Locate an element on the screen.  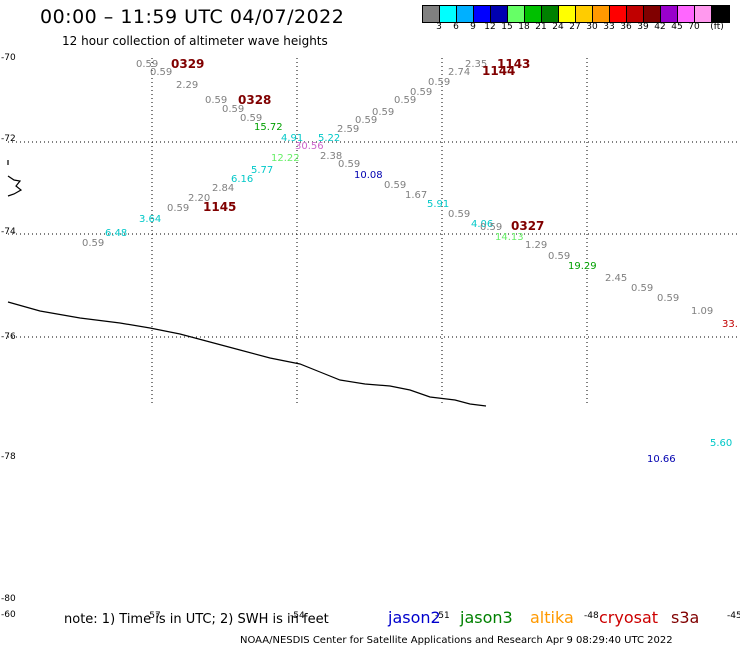
wave-height-label: 5.77 is located at coordinates (262, 170).